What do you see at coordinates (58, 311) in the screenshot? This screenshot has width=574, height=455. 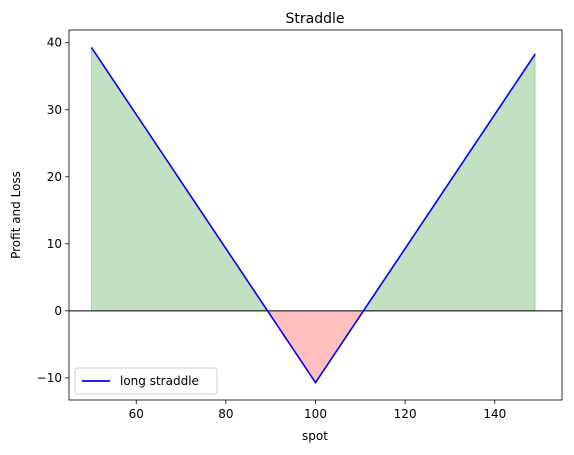 I see `y-tick-label: 0` at bounding box center [58, 311].